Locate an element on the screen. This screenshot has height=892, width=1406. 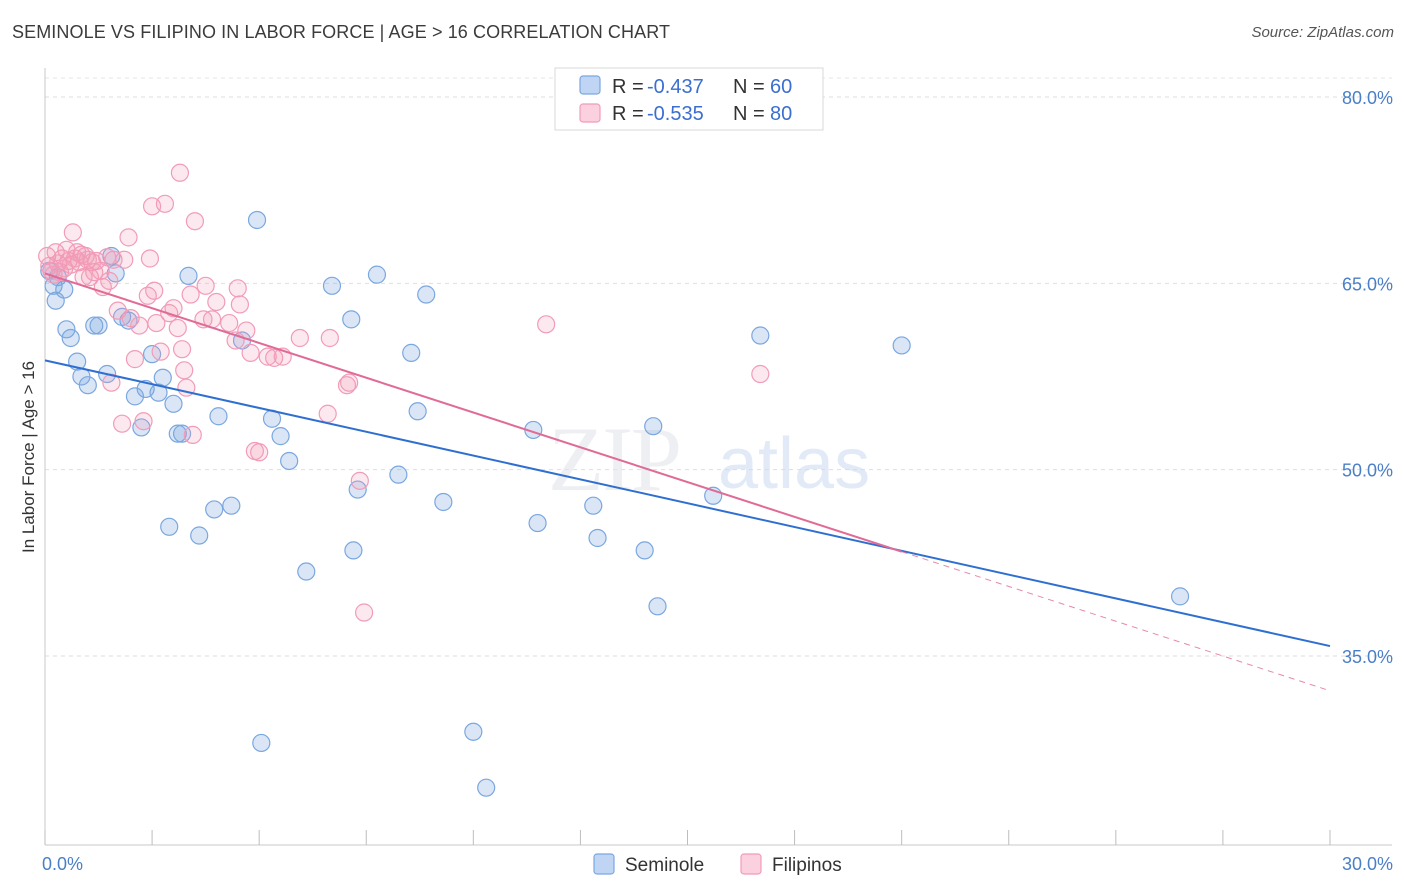
y-tick-label: 50.0% is located at coordinates (1367, 471).